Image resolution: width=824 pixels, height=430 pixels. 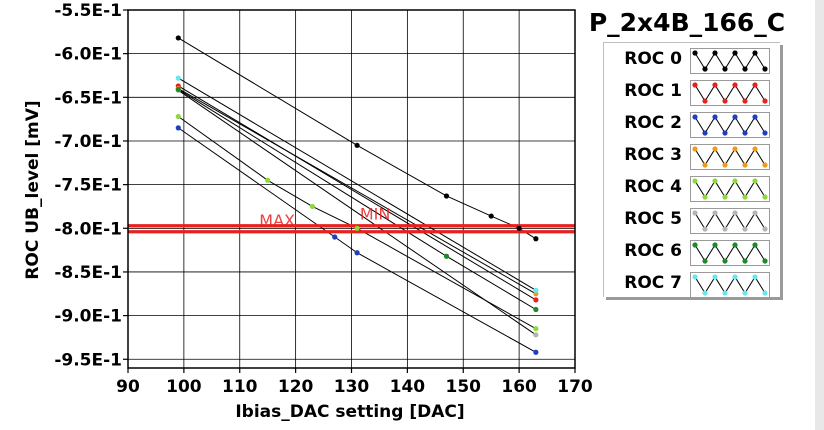 I want to click on y-tick-label: -8.5E-1, so click(x=88, y=273).